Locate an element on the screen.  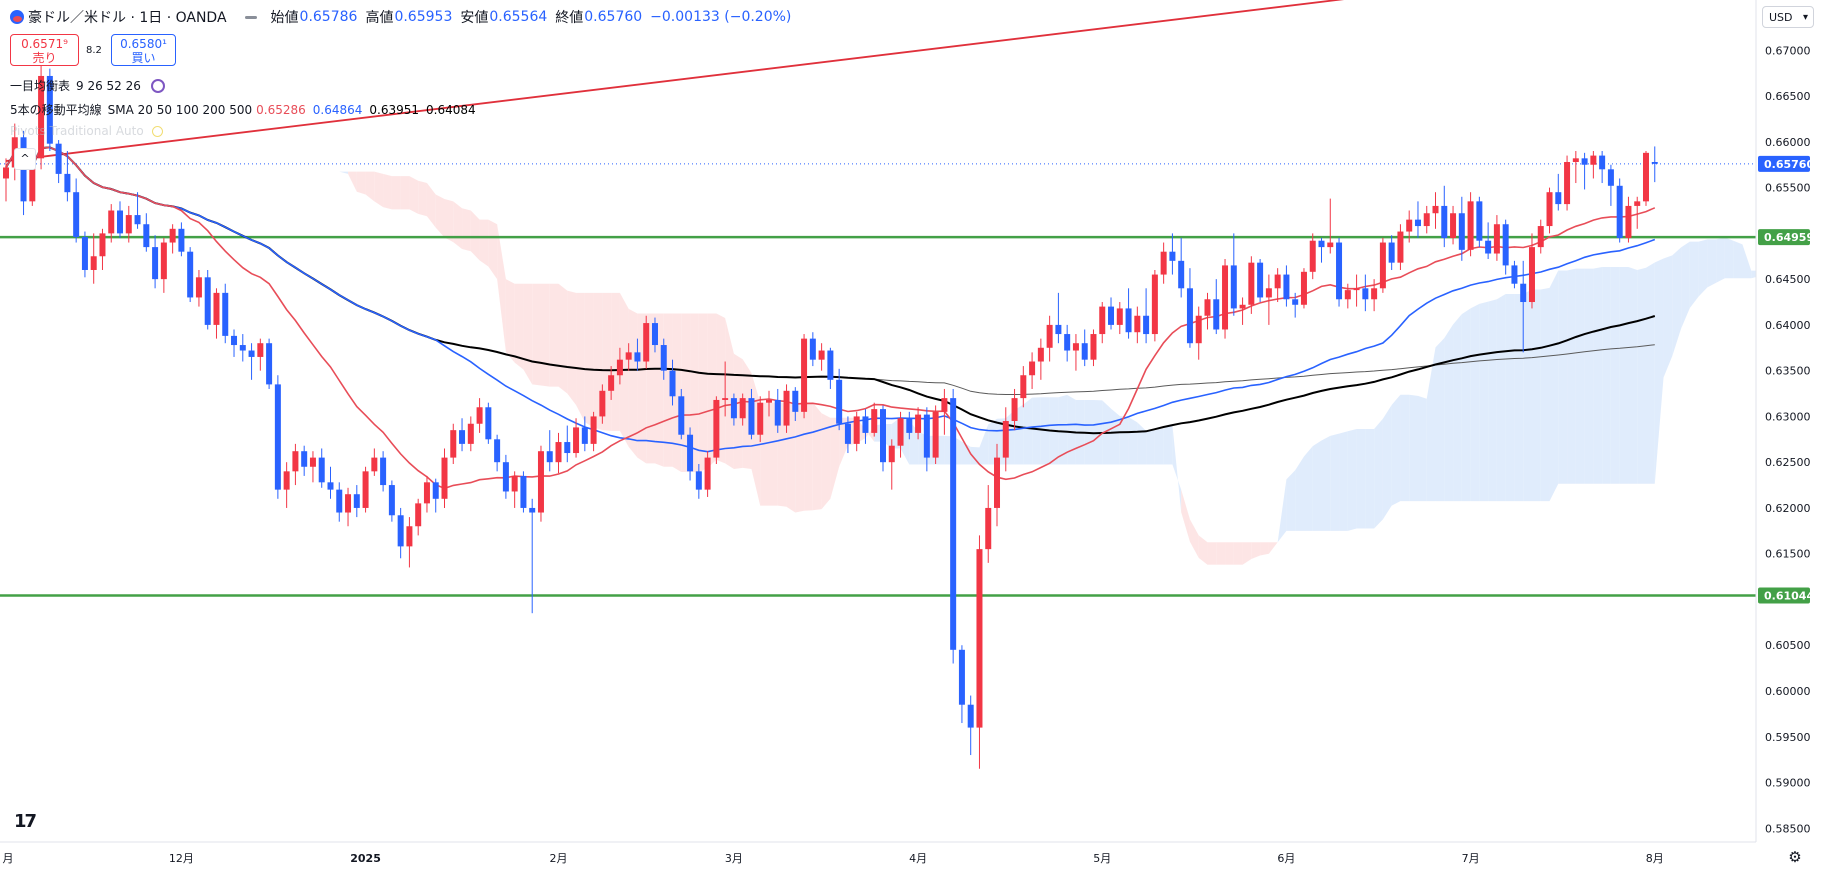
spread-value: 8.2 is located at coordinates (94, 50).